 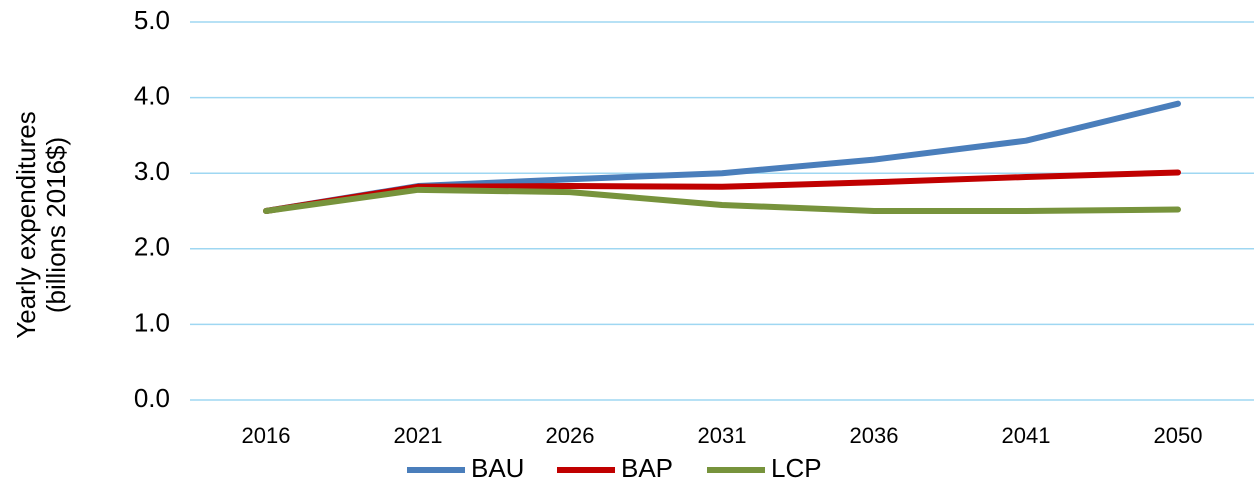 I want to click on x-tick-label: 2021, so click(x=418, y=435).